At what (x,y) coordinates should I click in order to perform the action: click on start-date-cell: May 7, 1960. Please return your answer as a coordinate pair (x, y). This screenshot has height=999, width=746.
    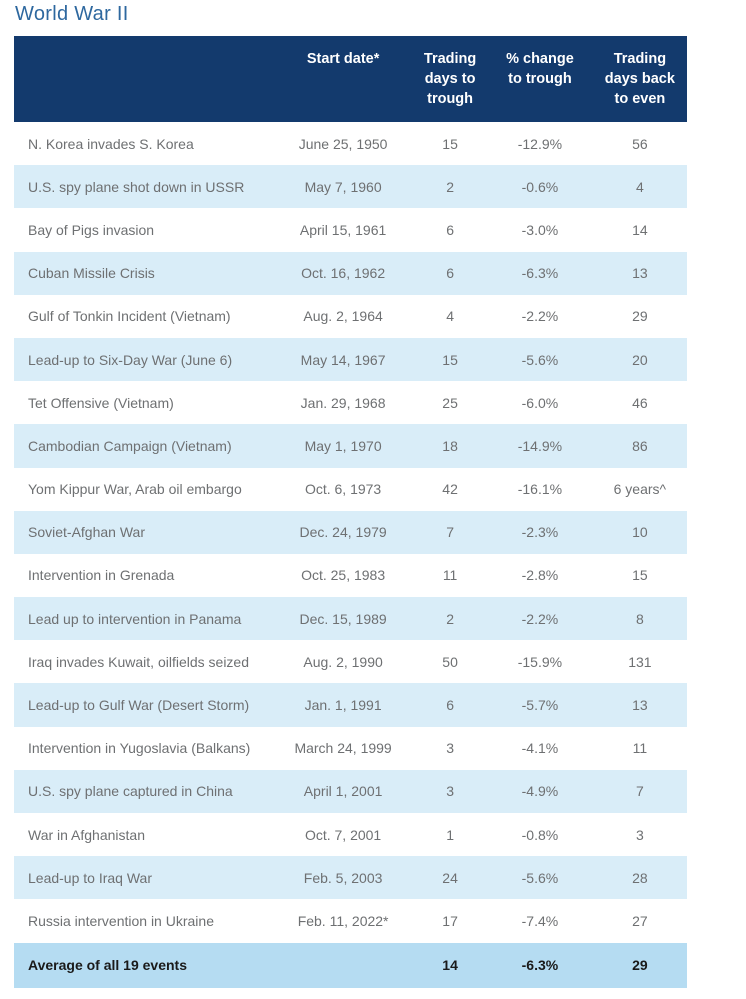
    Looking at the image, I should click on (343, 186).